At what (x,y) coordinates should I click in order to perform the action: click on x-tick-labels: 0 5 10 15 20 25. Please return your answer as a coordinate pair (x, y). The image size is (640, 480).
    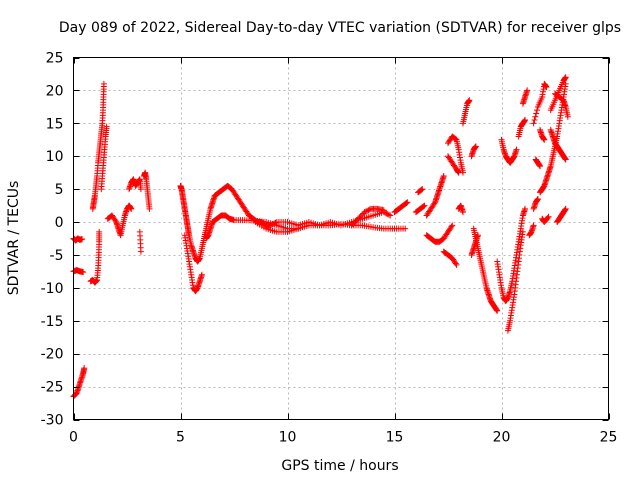
    Looking at the image, I should click on (343, 438).